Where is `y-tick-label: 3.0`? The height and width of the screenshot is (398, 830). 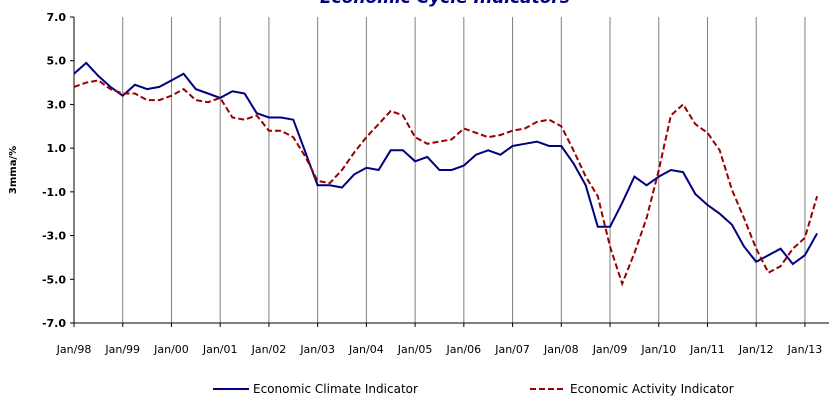 y-tick-label: 3.0 is located at coordinates (57, 104).